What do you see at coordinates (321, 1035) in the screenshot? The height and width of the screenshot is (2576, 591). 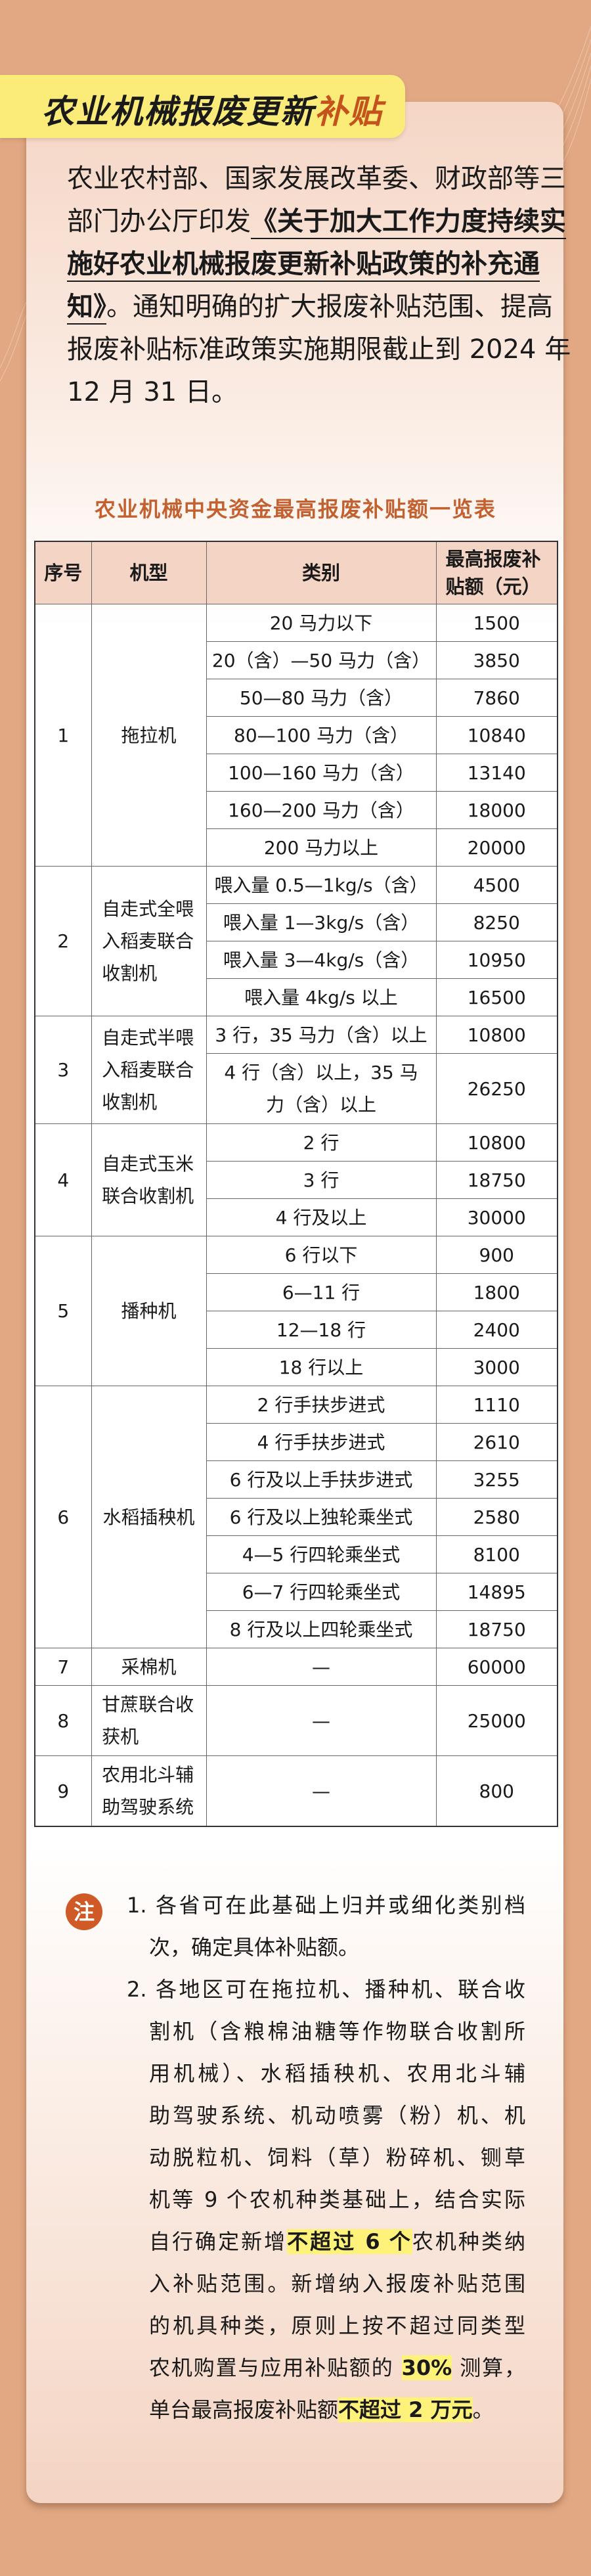 I see `category-cell: 3 行，35 马力（含）以上` at bounding box center [321, 1035].